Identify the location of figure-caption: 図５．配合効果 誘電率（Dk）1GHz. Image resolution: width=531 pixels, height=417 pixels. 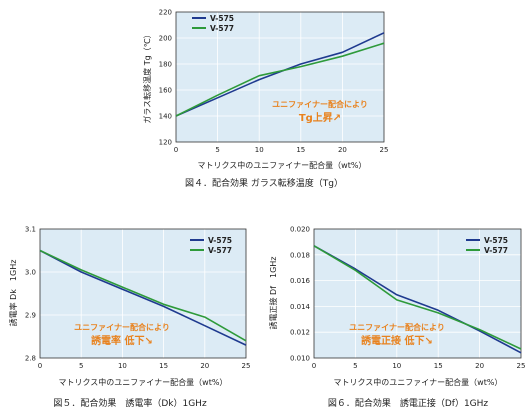
(130, 403).